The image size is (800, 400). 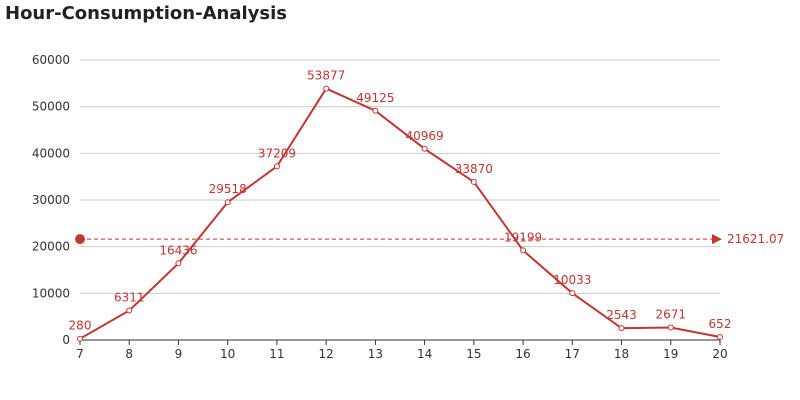 I want to click on data-label: 33870, so click(x=474, y=169).